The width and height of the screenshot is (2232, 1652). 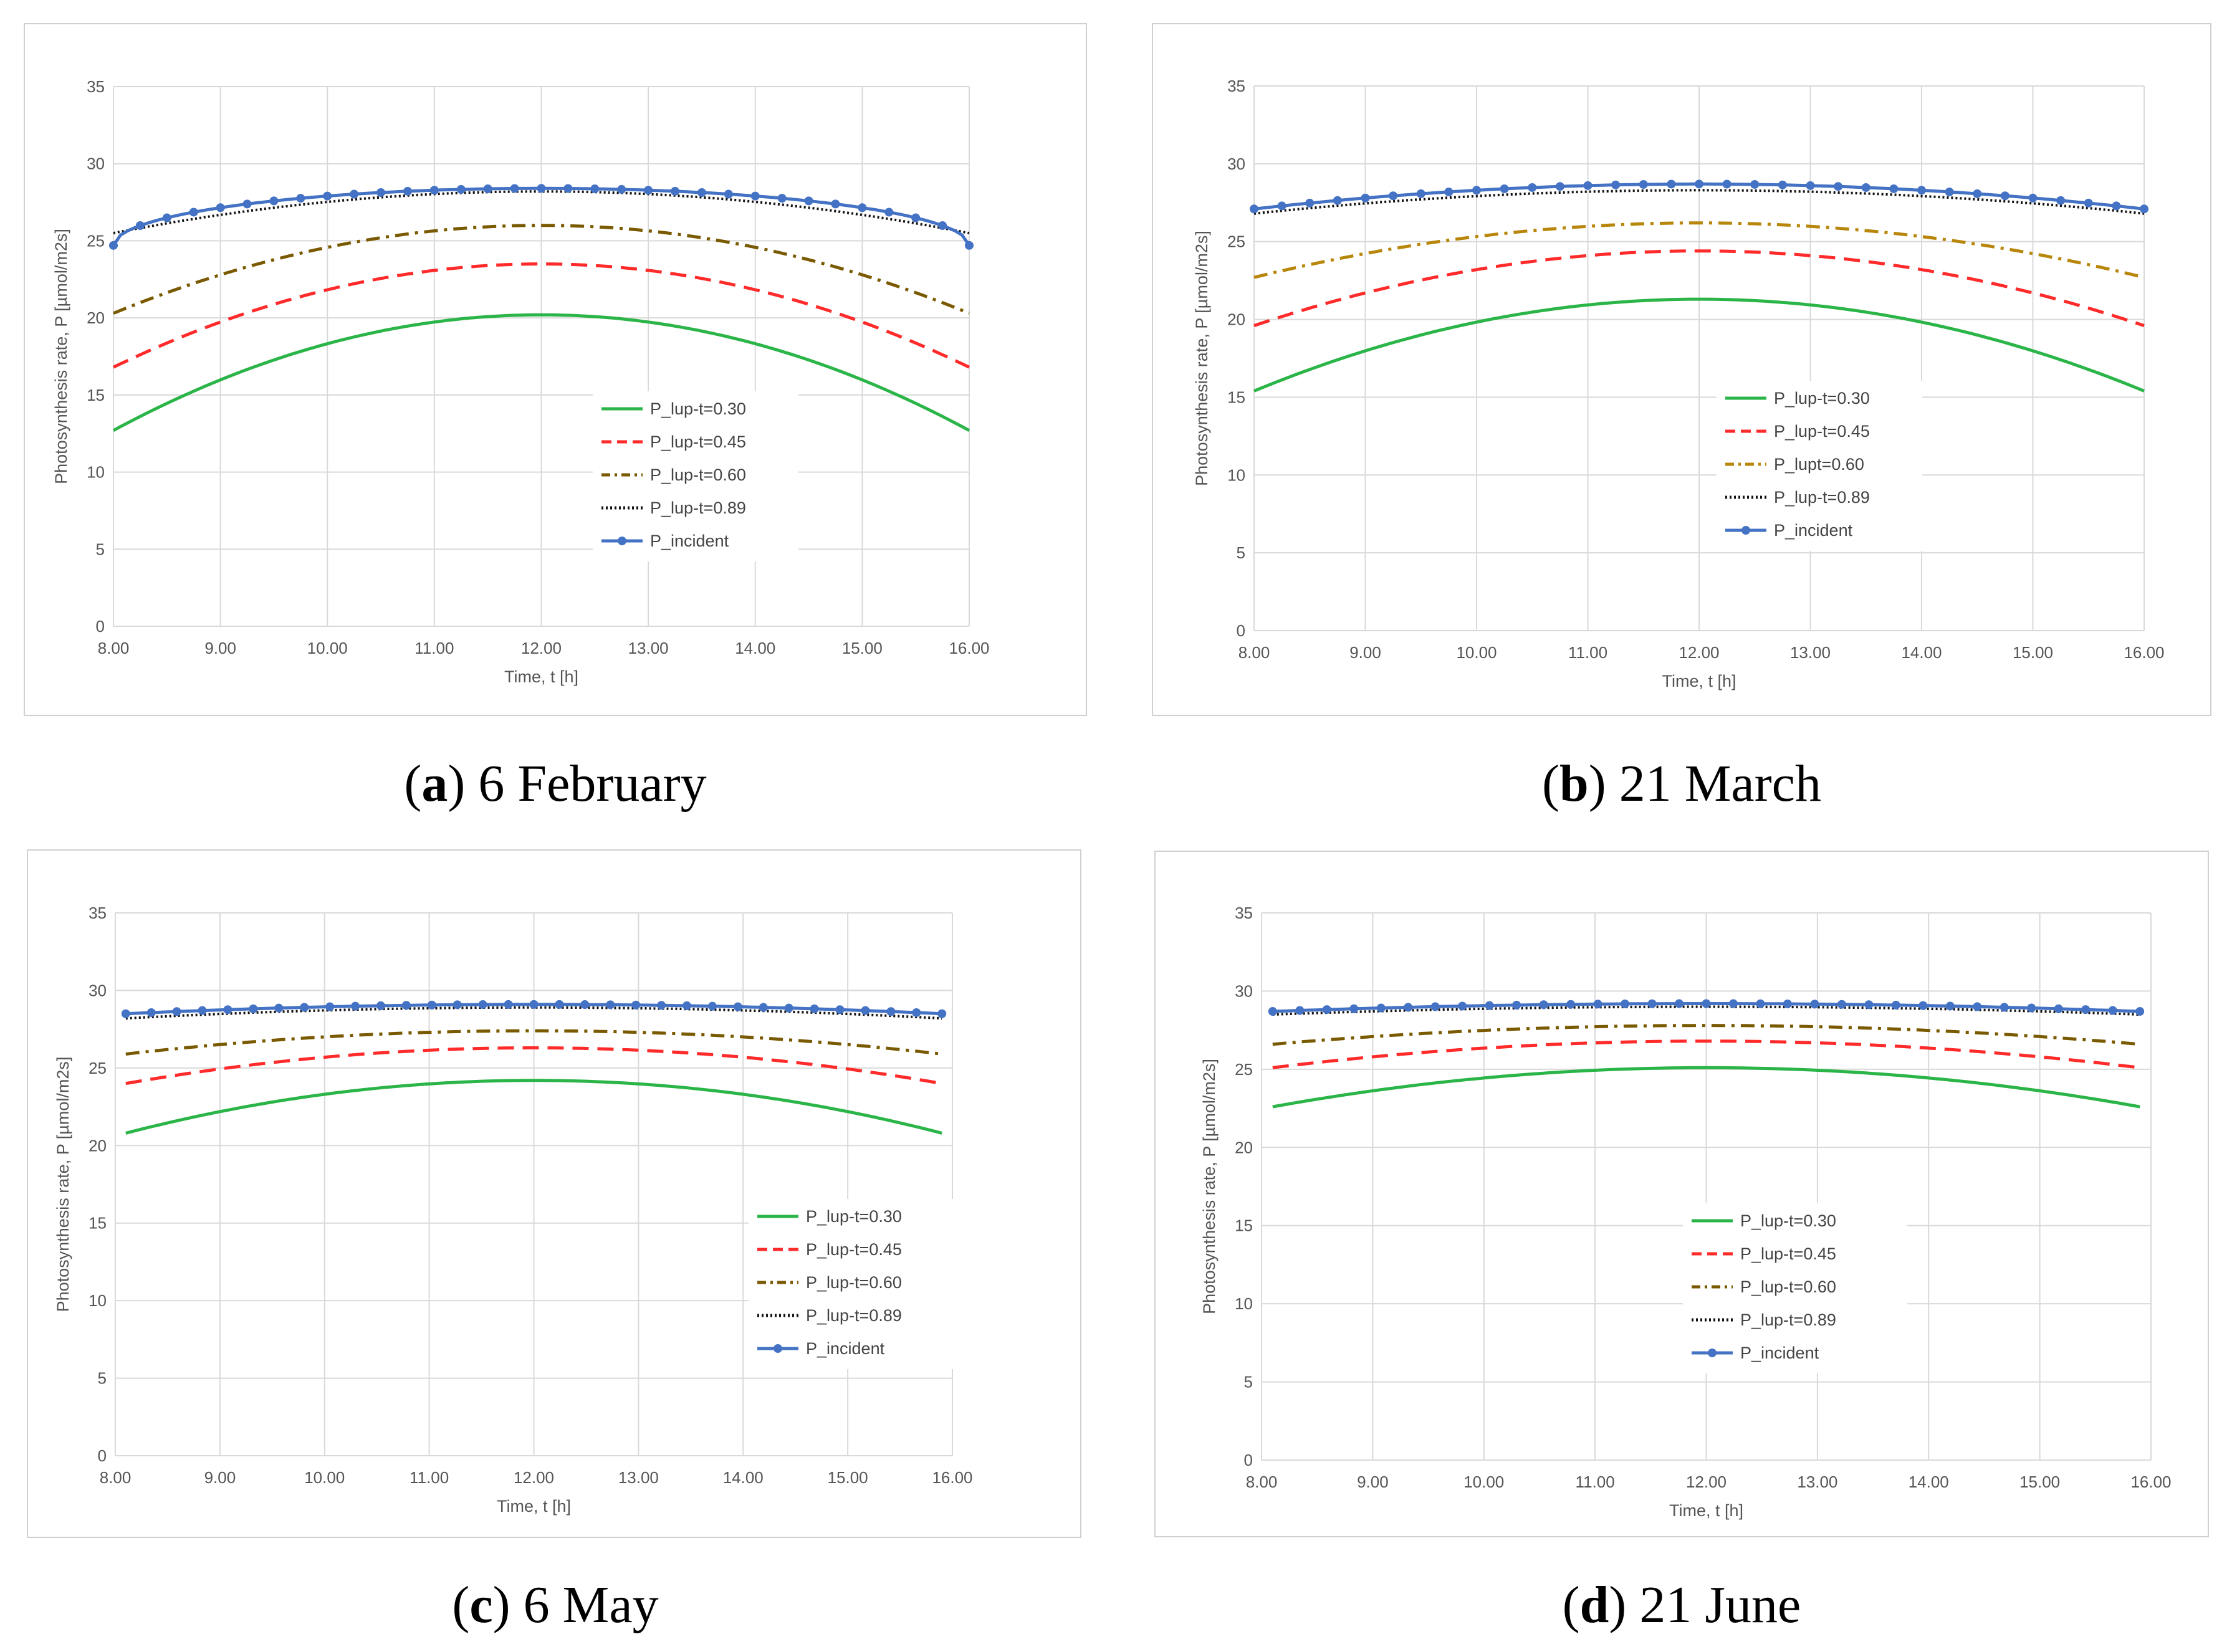 What do you see at coordinates (2033, 652) in the screenshot?
I see `x-tick-label: 15.00` at bounding box center [2033, 652].